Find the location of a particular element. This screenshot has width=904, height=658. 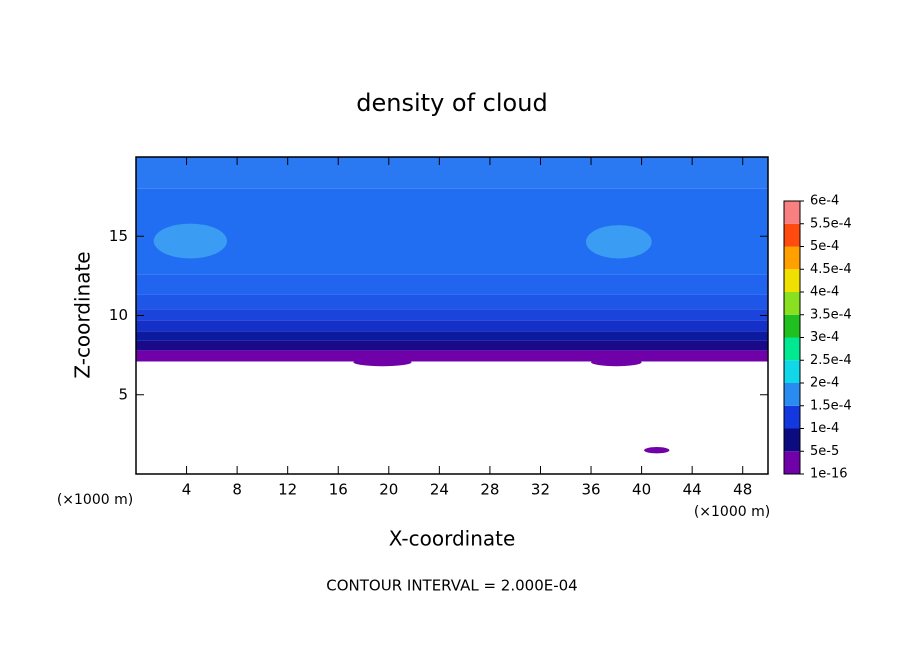

y-tick-label: 5 is located at coordinates (123, 394).